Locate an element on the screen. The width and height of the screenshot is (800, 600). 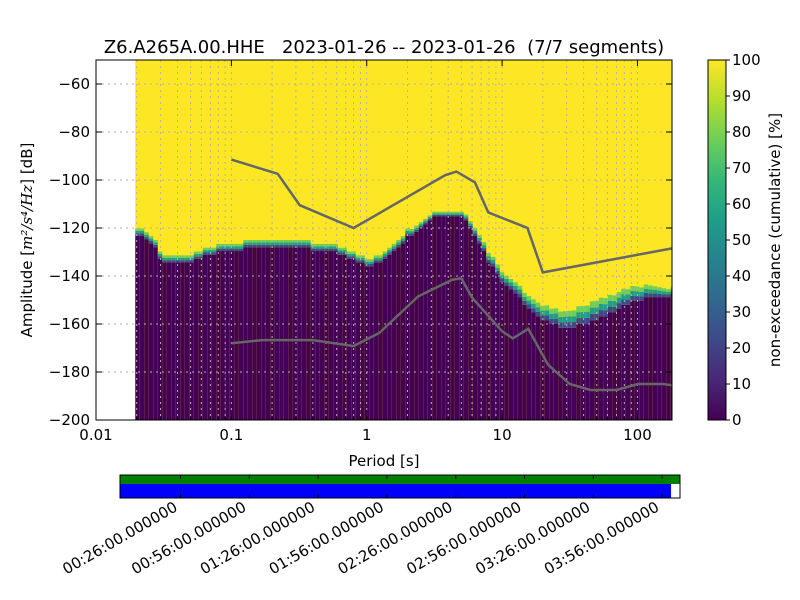
timeline-tick-label: 02:26:00.000000 is located at coordinates (395, 538).